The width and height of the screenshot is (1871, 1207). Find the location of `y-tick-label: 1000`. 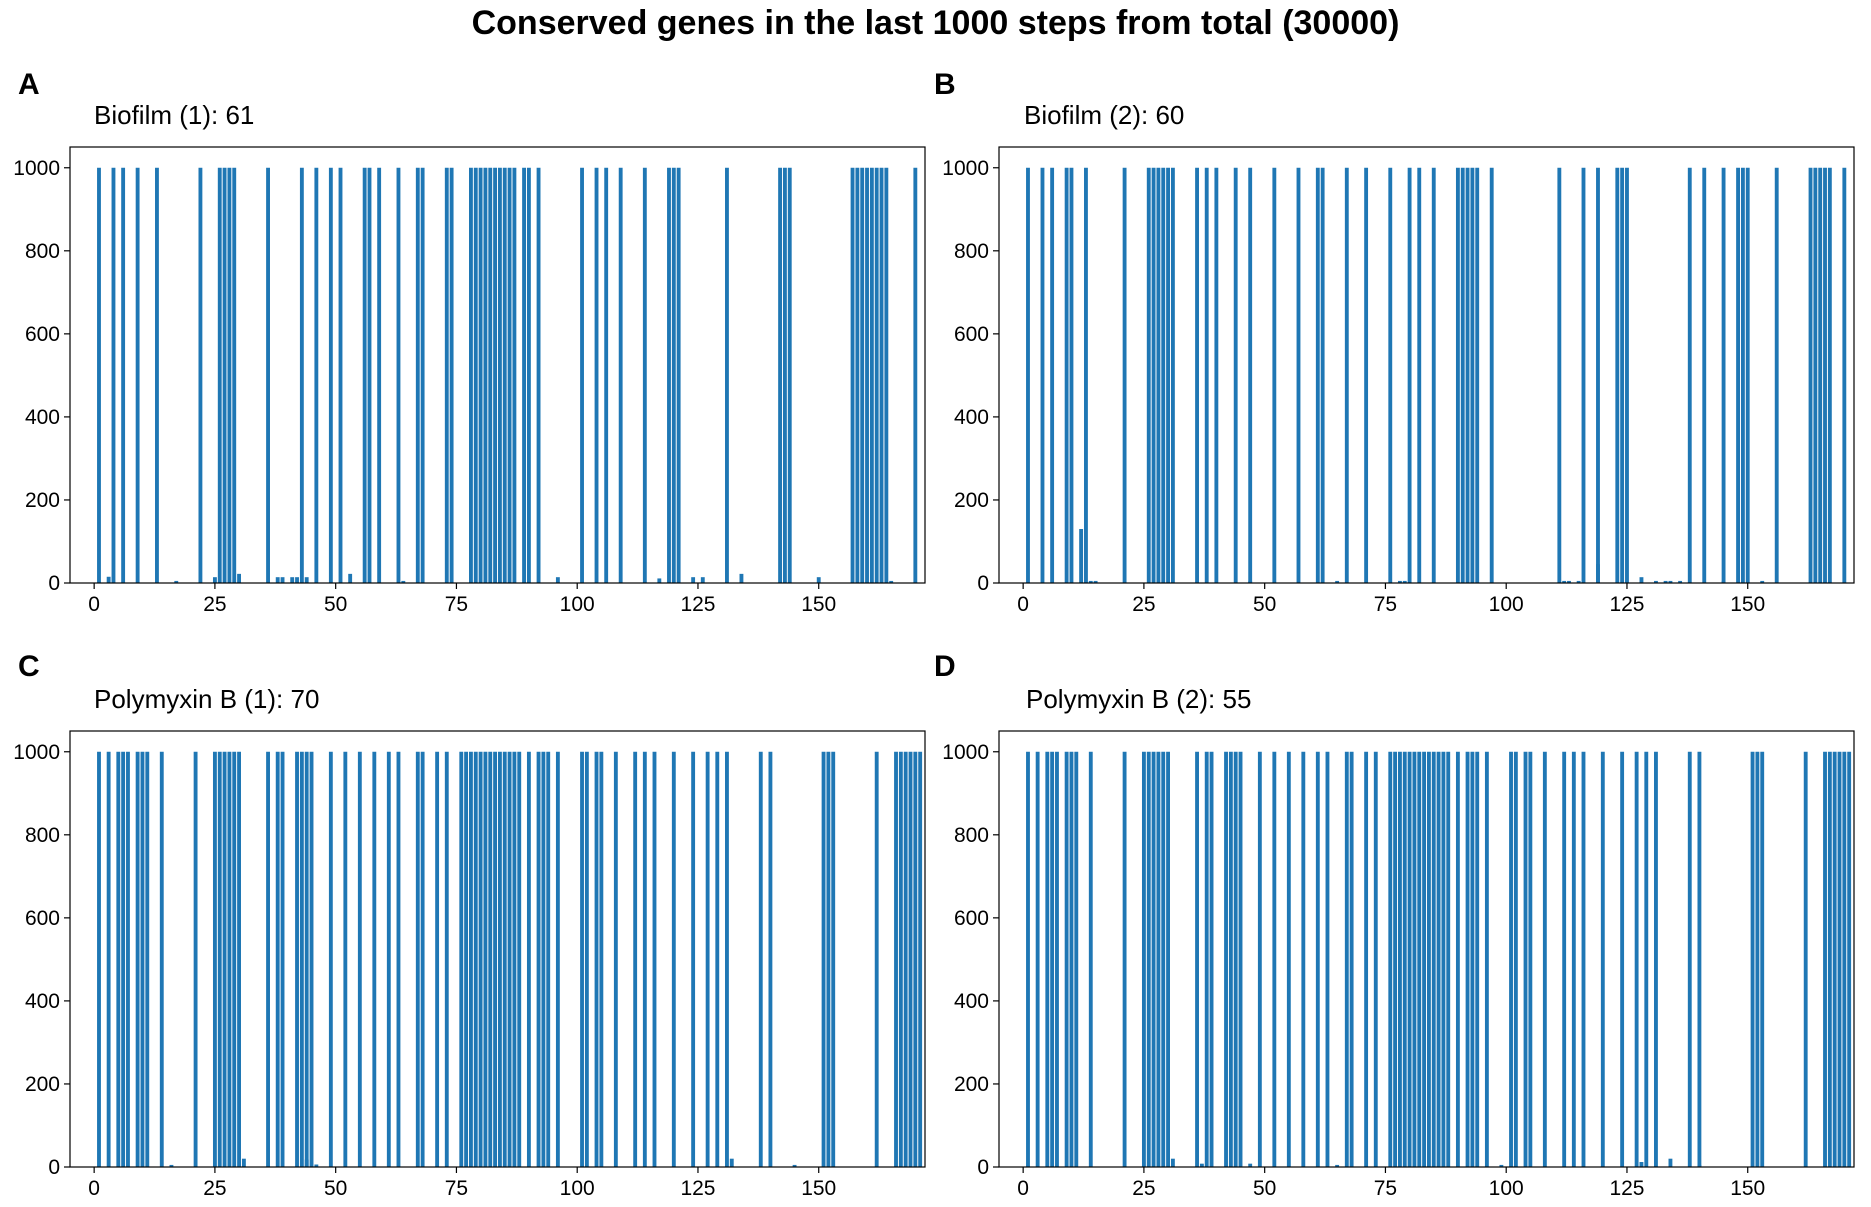

y-tick-label: 1000 is located at coordinates (965, 752).